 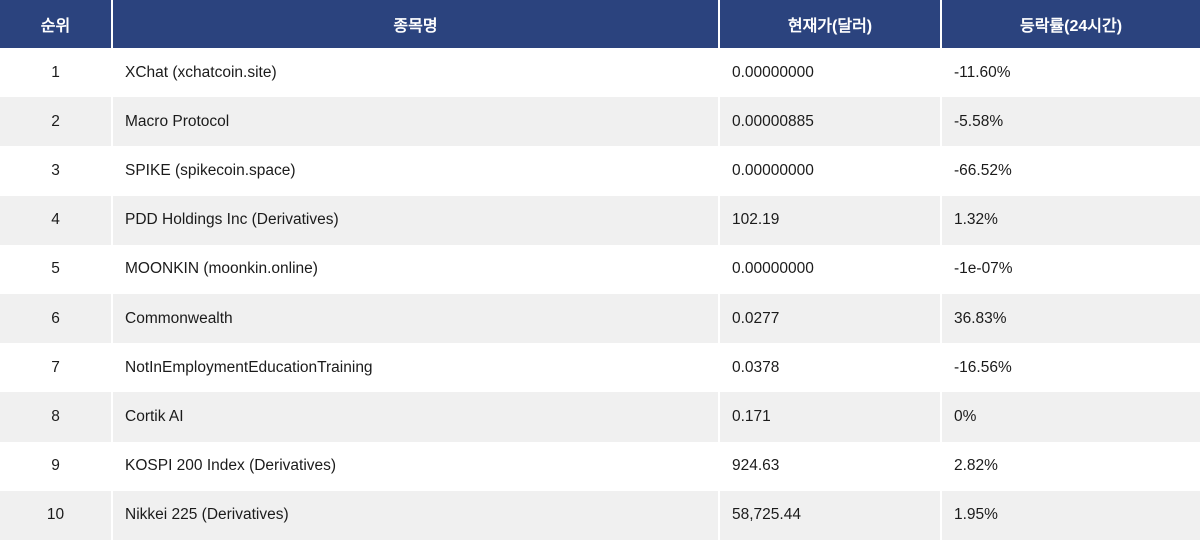 I want to click on cell-rank: 2, so click(x=55, y=121).